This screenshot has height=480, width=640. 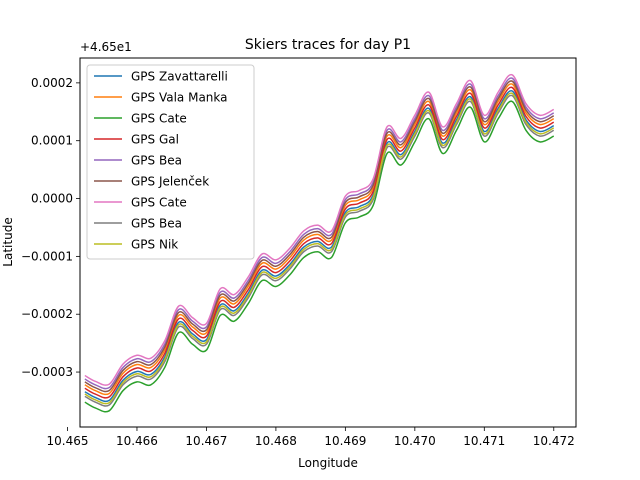 I want to click on x-tick-label: 10.465, so click(x=67, y=441).